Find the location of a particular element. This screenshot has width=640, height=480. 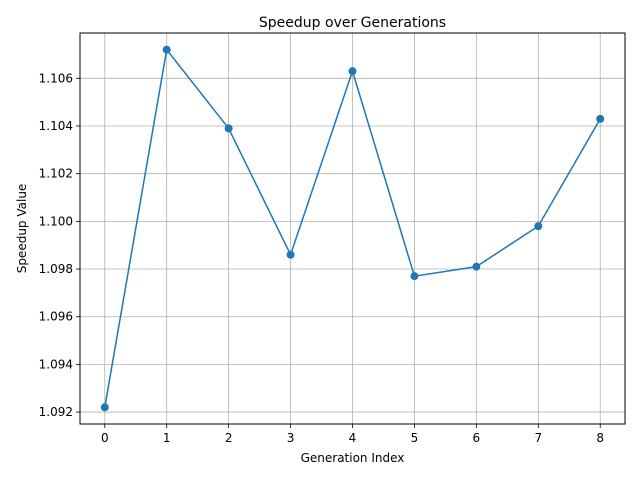

y-axis-label: Speedup Value is located at coordinates (22, 229).